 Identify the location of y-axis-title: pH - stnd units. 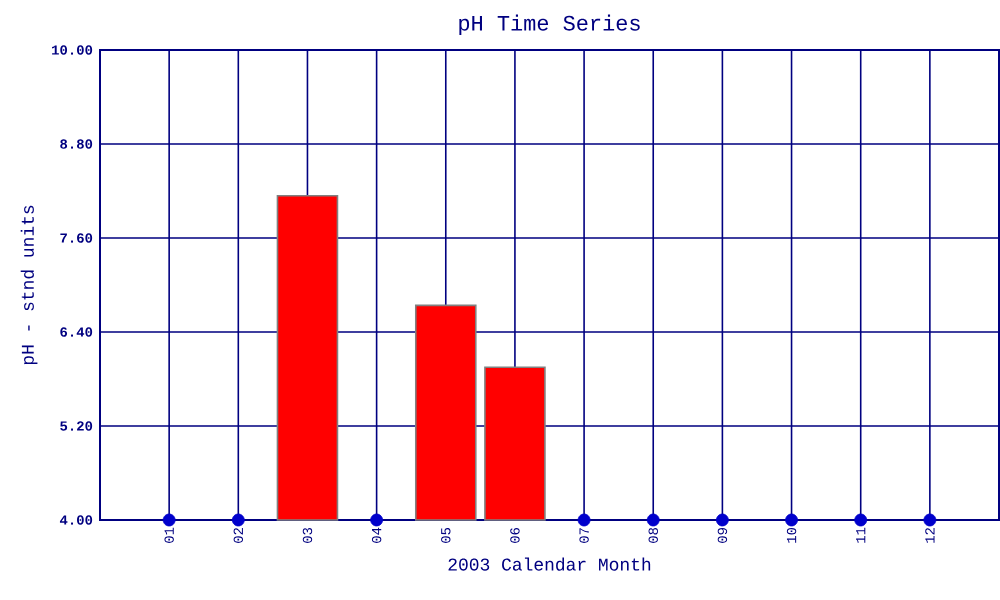
(29, 285).